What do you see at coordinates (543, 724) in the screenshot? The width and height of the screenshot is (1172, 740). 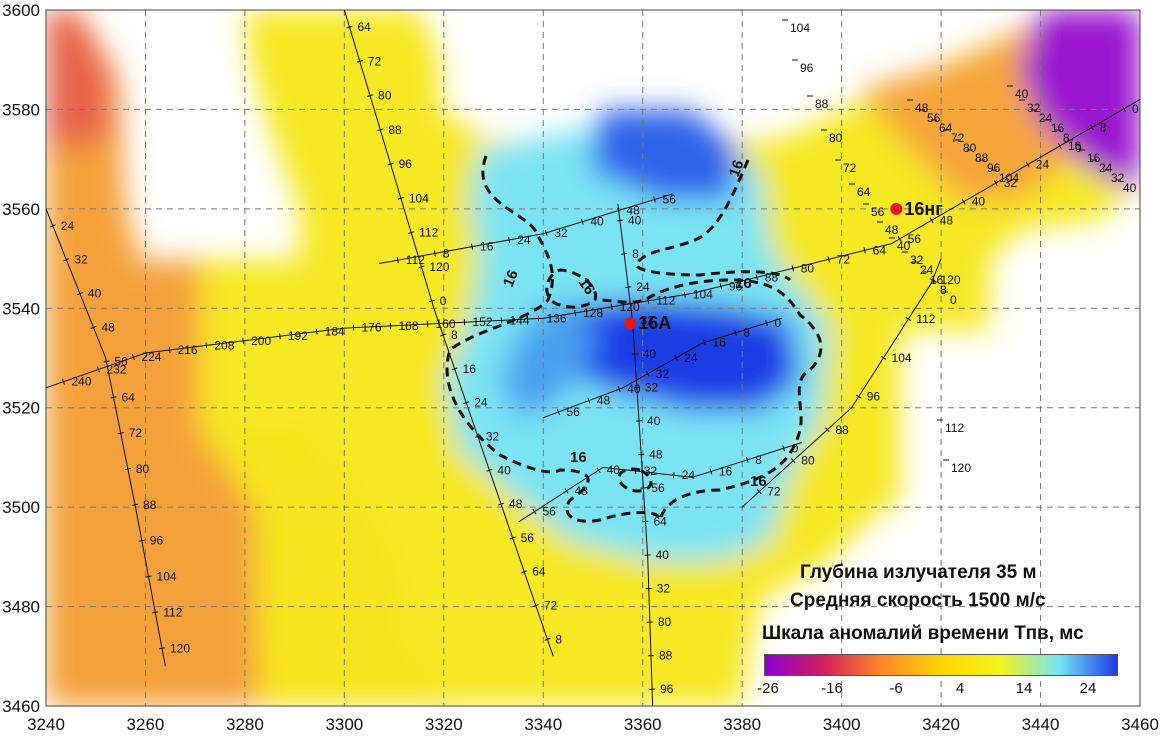 I see `x-tick-label: 3340` at bounding box center [543, 724].